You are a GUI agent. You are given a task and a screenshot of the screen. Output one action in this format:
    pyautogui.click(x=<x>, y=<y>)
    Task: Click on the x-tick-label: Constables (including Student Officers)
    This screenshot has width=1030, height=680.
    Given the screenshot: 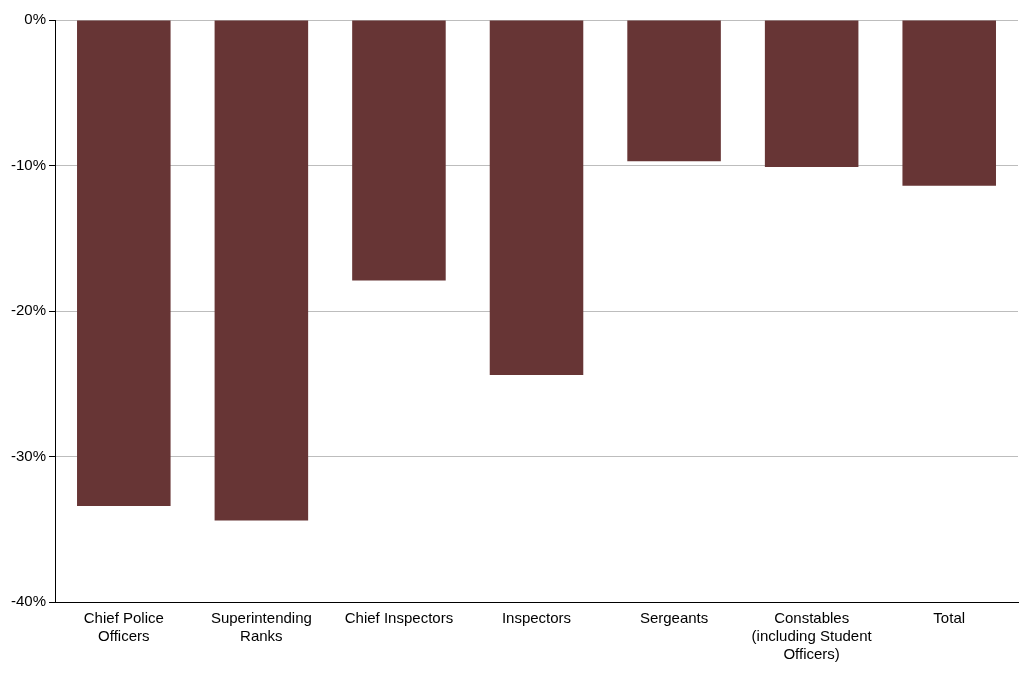 What is the action you would take?
    pyautogui.click(x=812, y=636)
    